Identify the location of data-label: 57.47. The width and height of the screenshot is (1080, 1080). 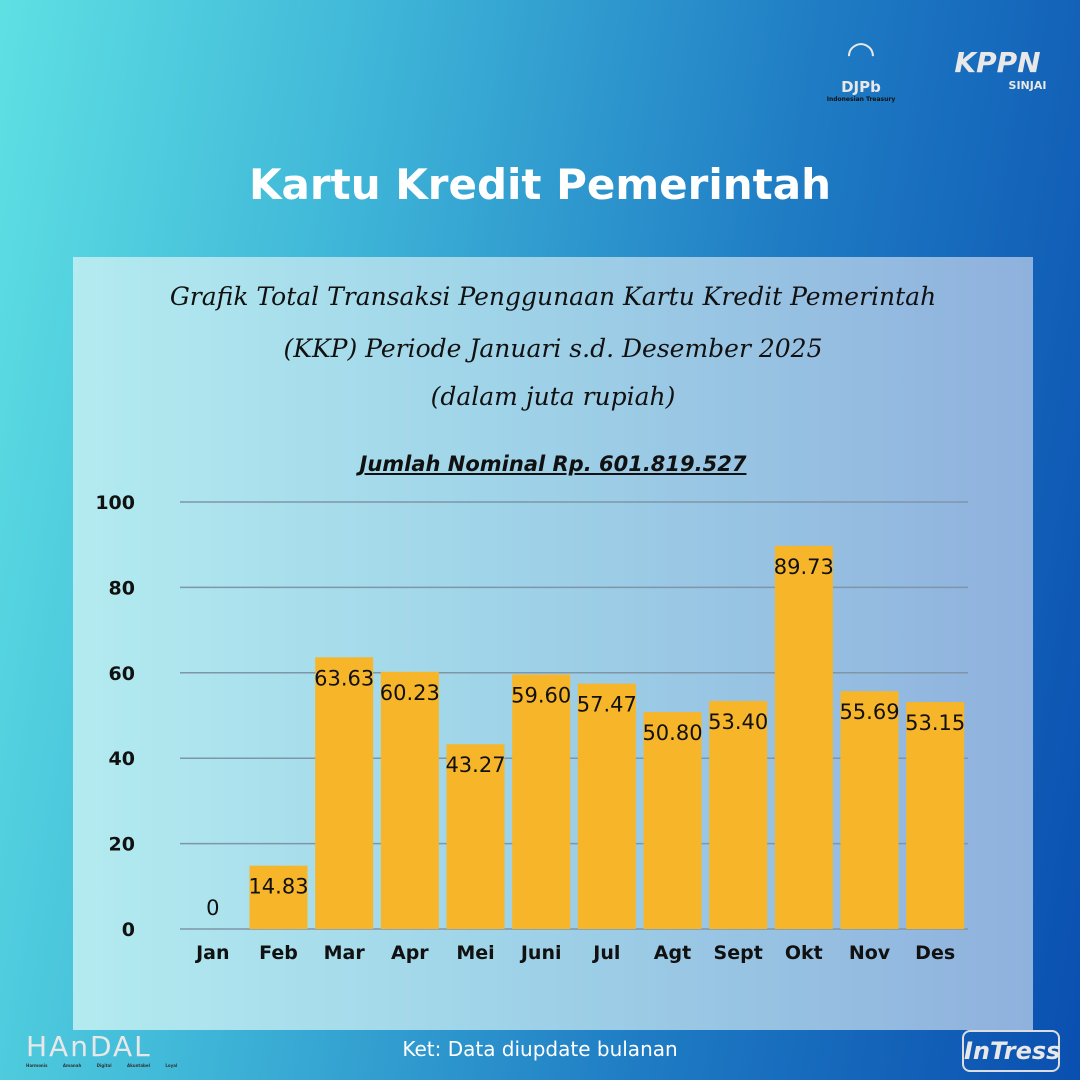
(607, 705).